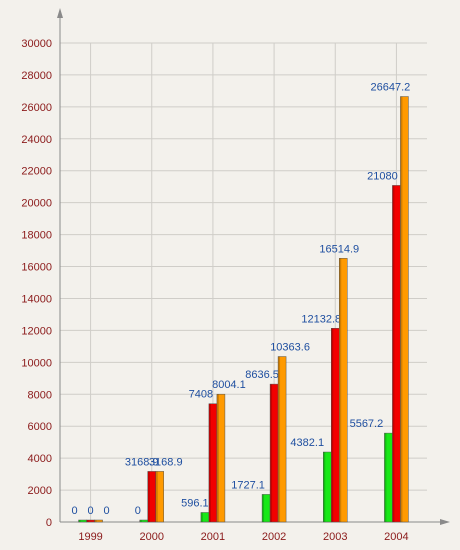 The width and height of the screenshot is (460, 550). What do you see at coordinates (248, 485) in the screenshot?
I see `data-label: 1727.1` at bounding box center [248, 485].